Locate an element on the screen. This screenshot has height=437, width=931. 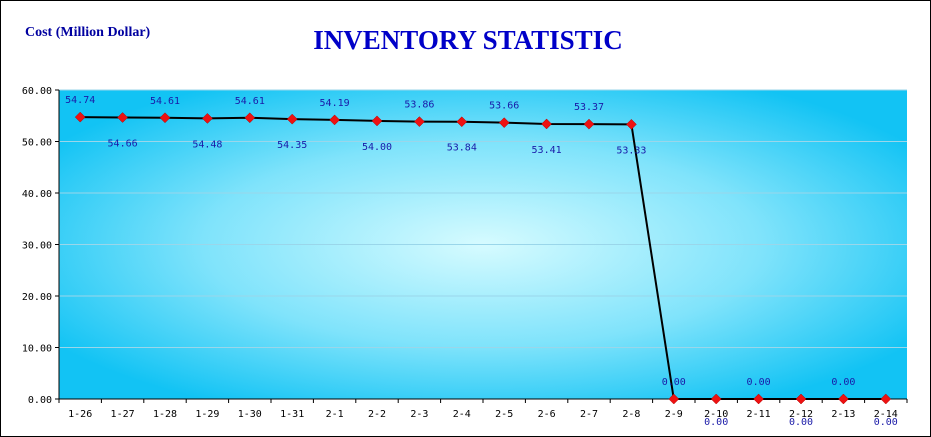
x-tick-label: 2-3 is located at coordinates (419, 414).